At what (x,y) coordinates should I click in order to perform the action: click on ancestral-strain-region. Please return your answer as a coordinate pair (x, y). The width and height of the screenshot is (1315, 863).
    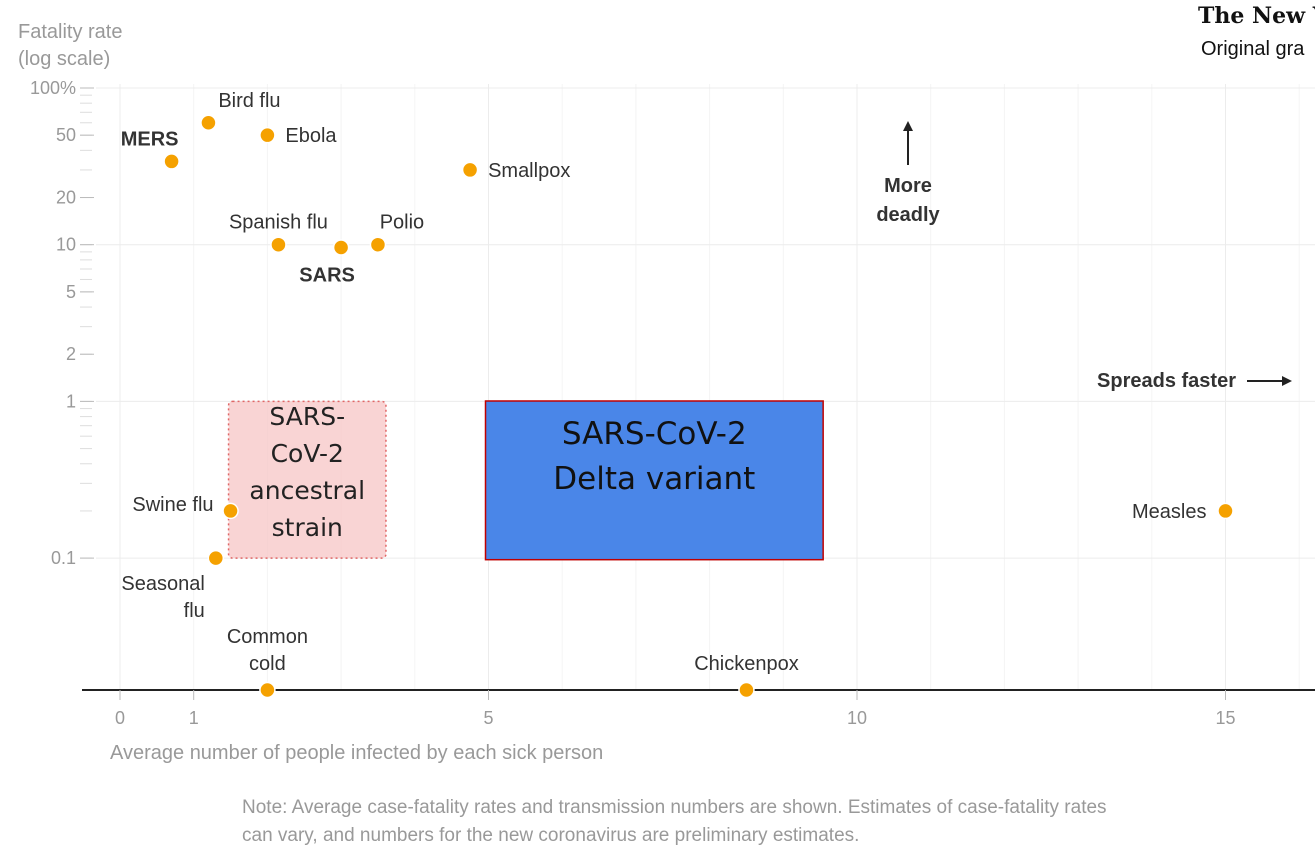
    Looking at the image, I should click on (307, 479).